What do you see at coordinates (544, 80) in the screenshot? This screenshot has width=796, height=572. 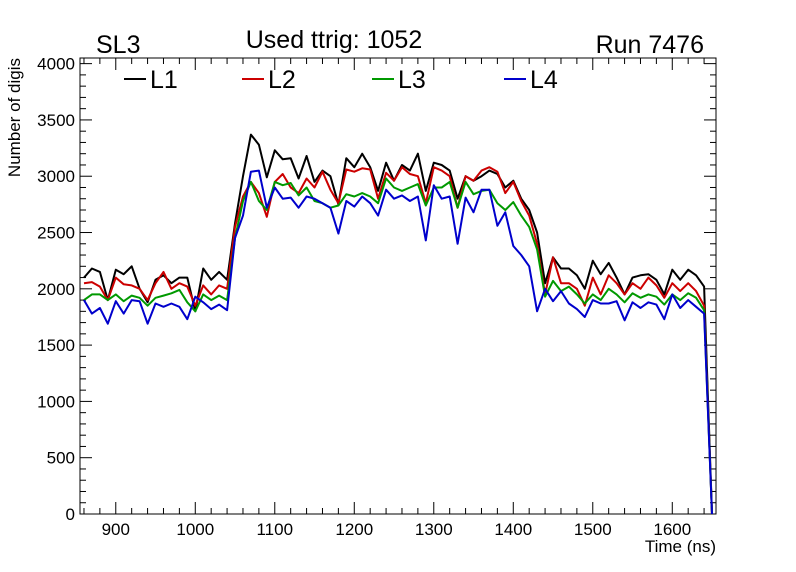 I see `legend-label: L4` at bounding box center [544, 80].